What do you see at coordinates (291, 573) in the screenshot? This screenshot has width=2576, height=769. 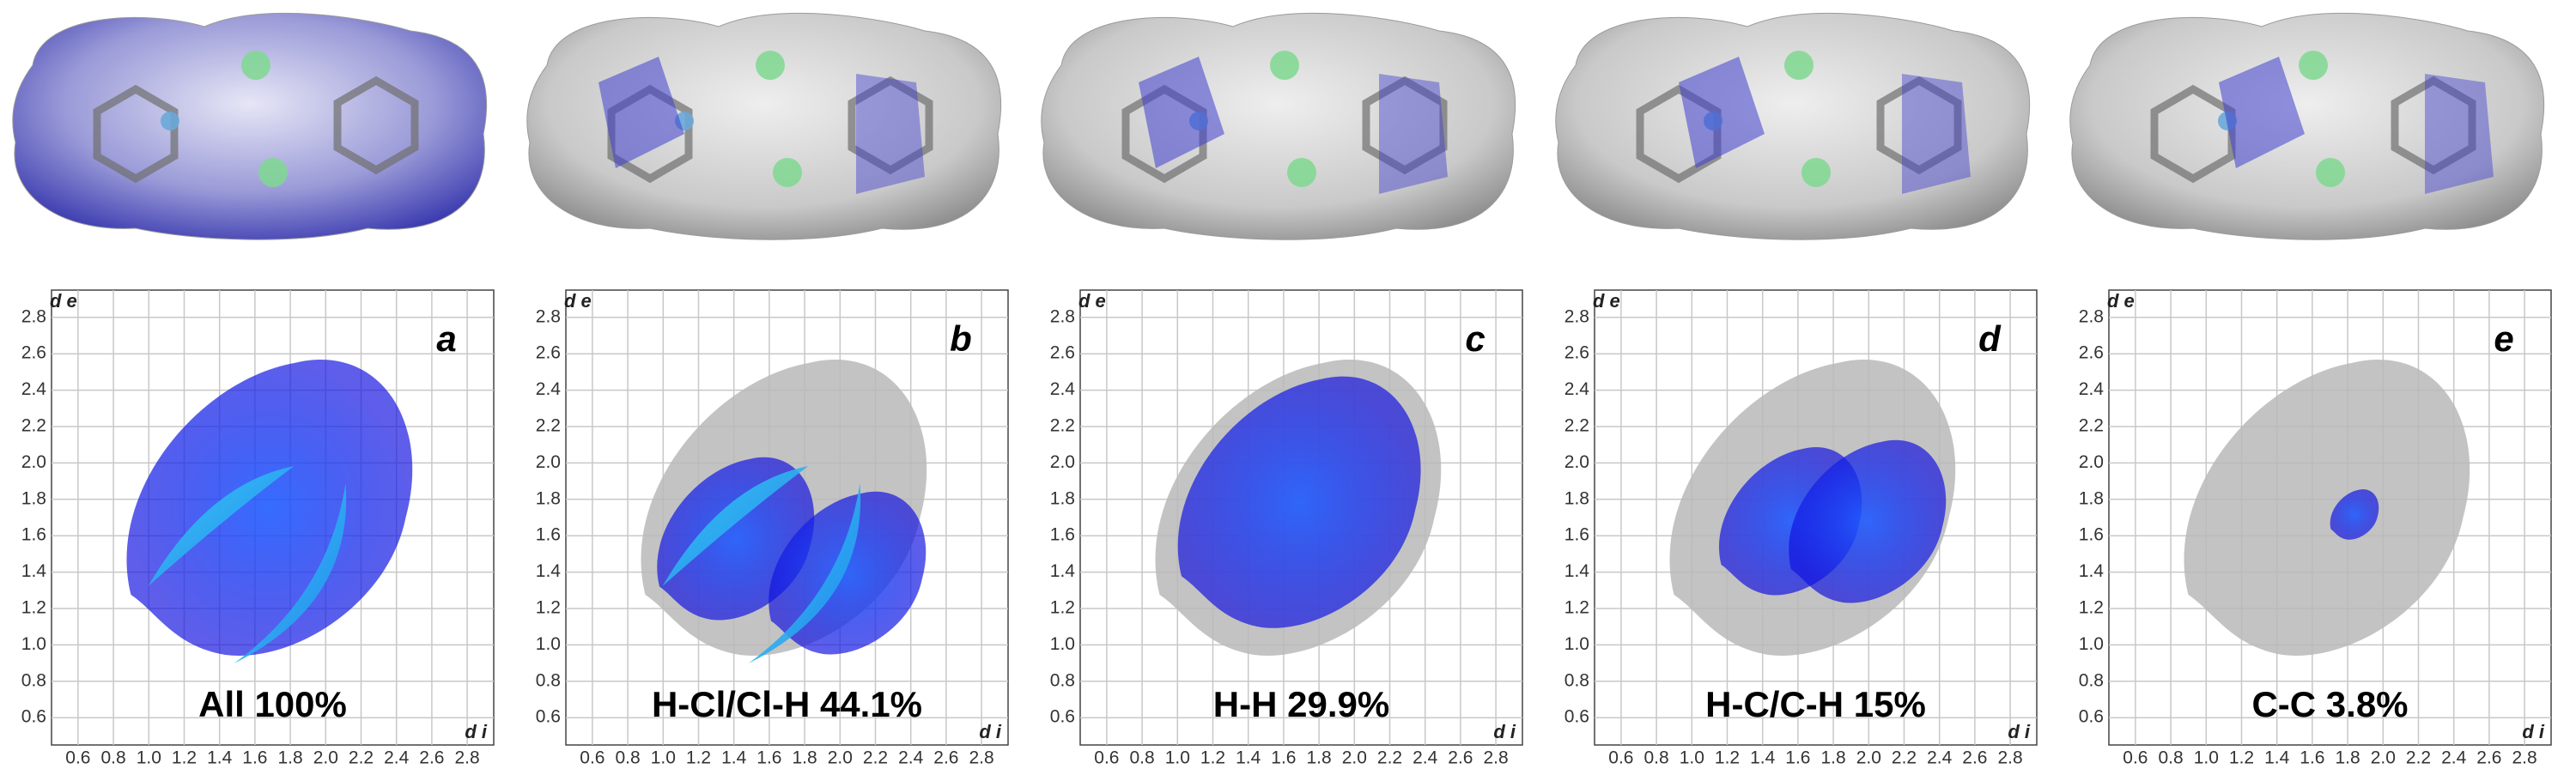 I see `cloud-streak` at bounding box center [291, 573].